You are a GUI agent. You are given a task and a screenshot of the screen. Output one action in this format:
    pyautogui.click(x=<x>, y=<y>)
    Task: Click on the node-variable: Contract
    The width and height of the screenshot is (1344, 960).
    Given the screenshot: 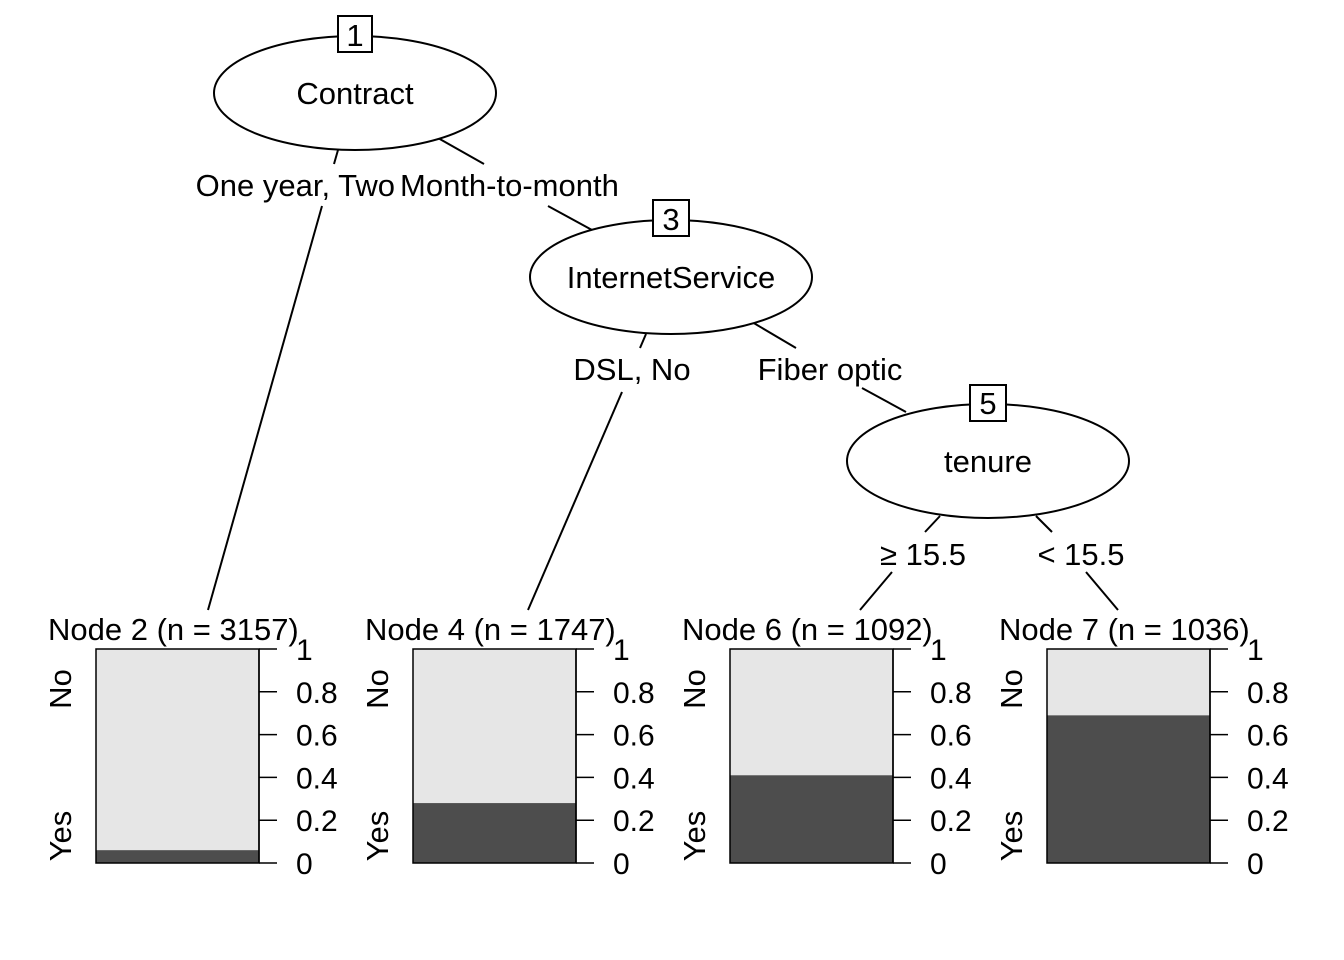 What is the action you would take?
    pyautogui.click(x=355, y=93)
    